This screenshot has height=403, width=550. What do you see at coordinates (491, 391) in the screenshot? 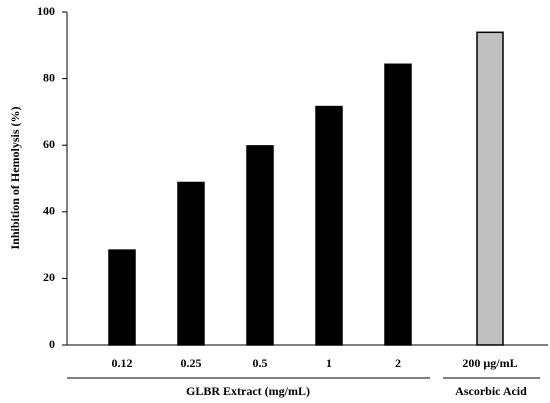
I see `group-label: Ascorbic Acid` at bounding box center [491, 391].